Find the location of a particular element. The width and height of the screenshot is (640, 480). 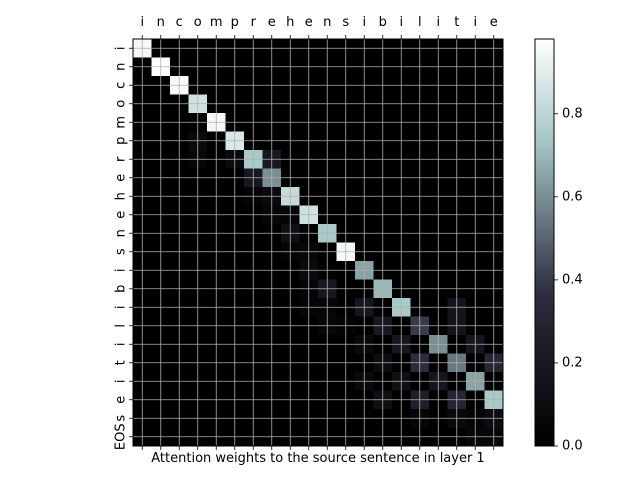

y-tick-label: t is located at coordinates (121, 362).